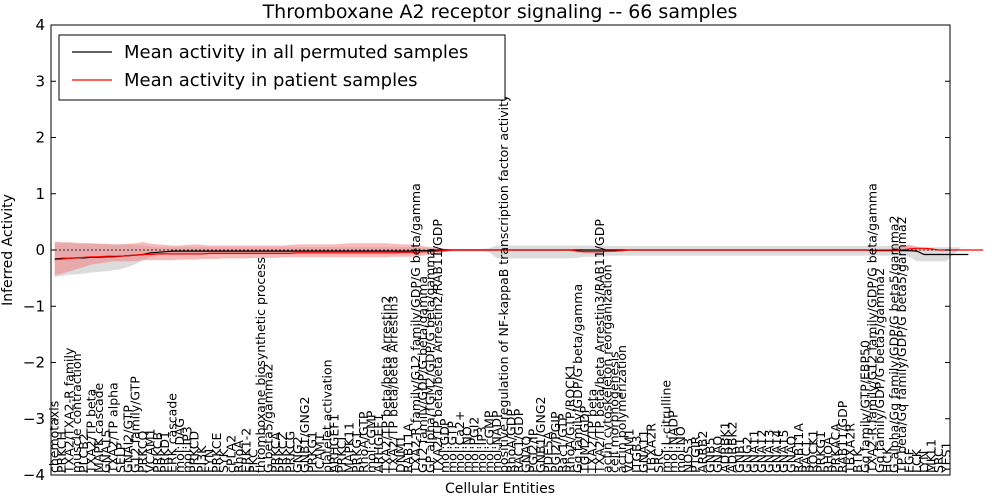 Image resolution: width=1000 pixels, height=500 pixels. I want to click on x-tick-label: mol:IP3, so click(186, 449).